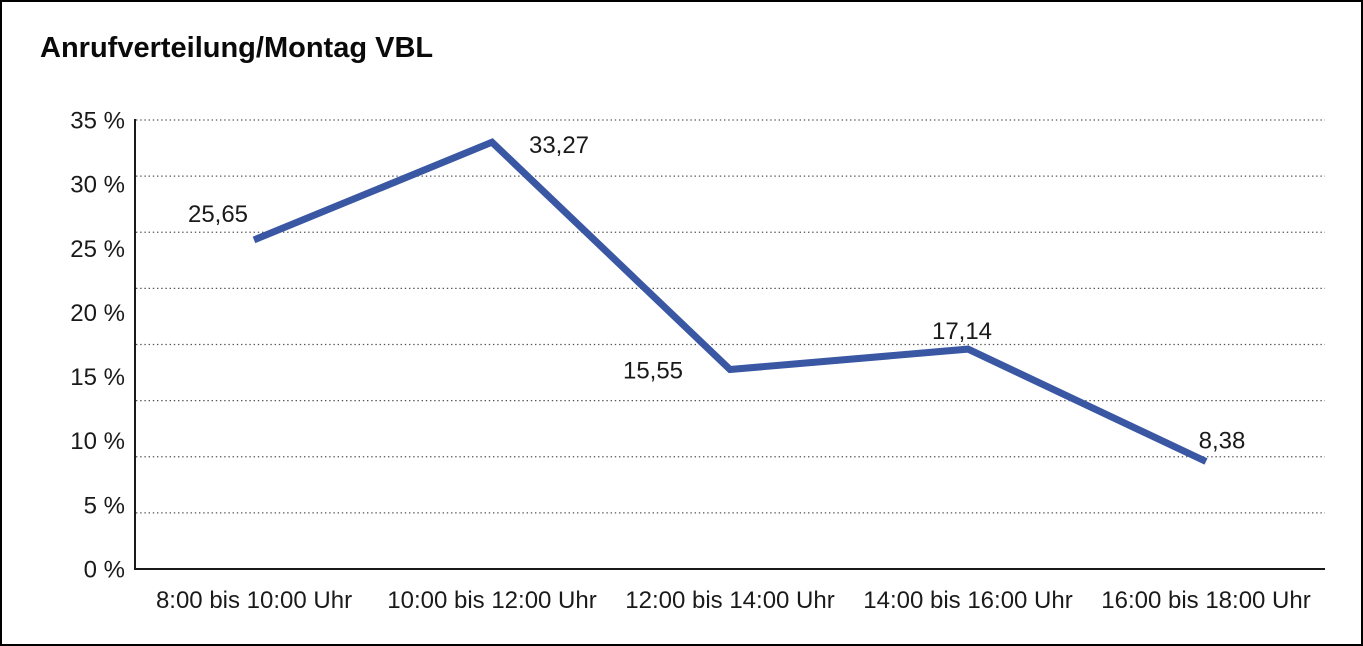 This screenshot has width=1363, height=646. Describe the element at coordinates (967, 600) in the screenshot. I see `x-tick-label: 14:00 bis 16:00 Uhr` at that location.